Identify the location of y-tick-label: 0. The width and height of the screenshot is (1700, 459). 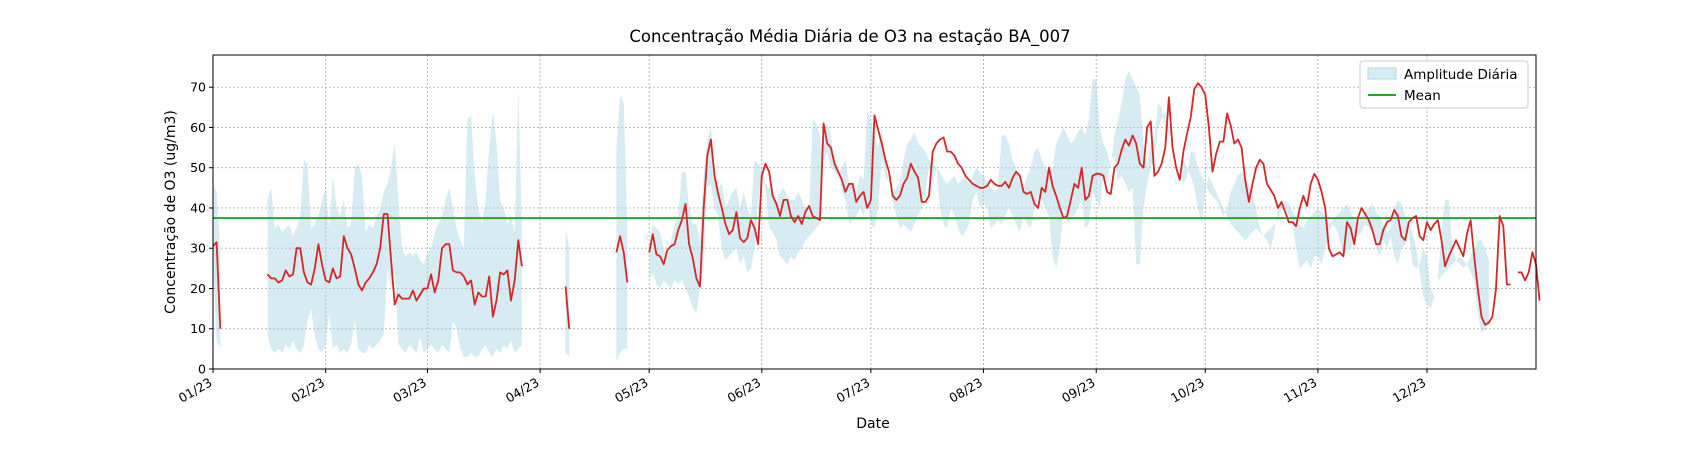
(202, 369).